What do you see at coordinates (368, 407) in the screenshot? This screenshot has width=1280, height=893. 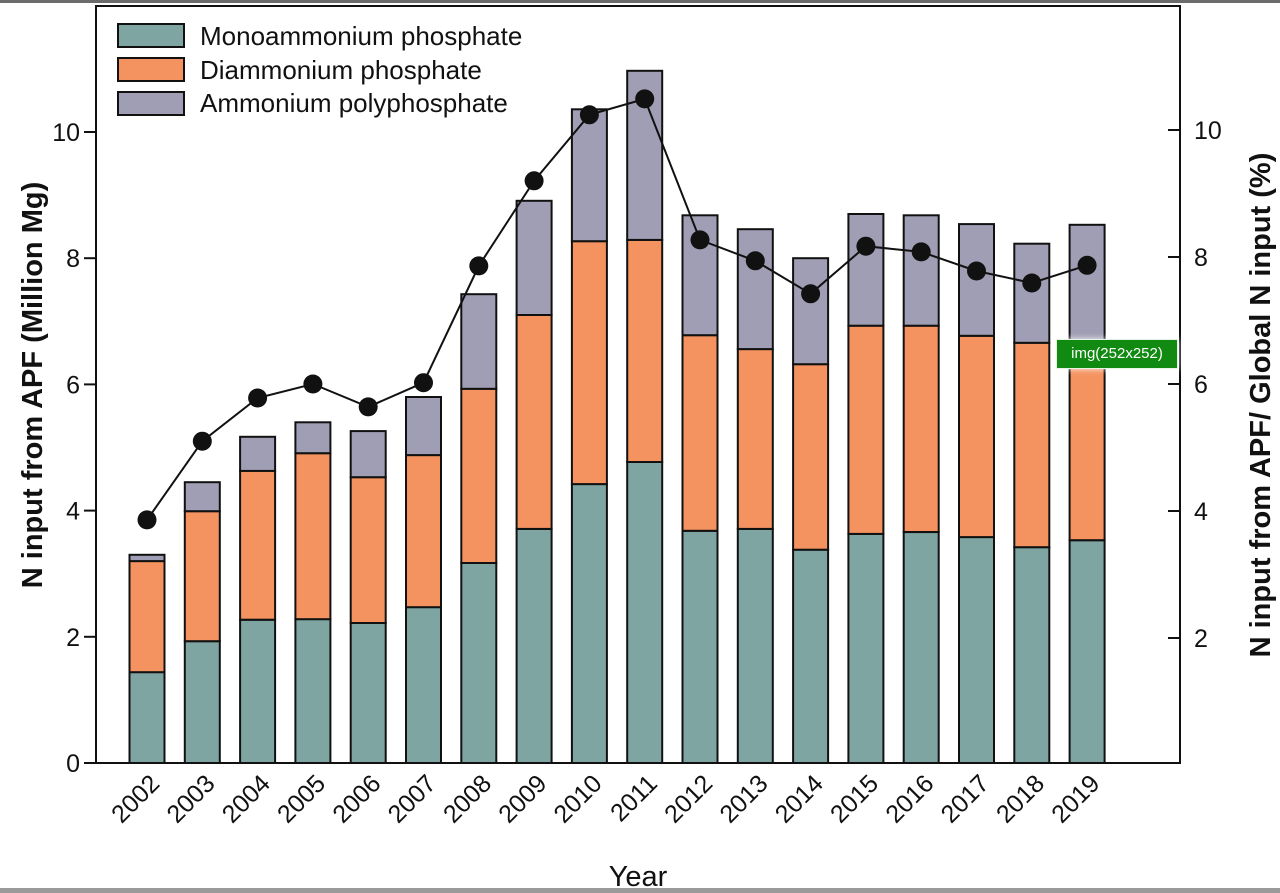 I see `percent-point-2006` at bounding box center [368, 407].